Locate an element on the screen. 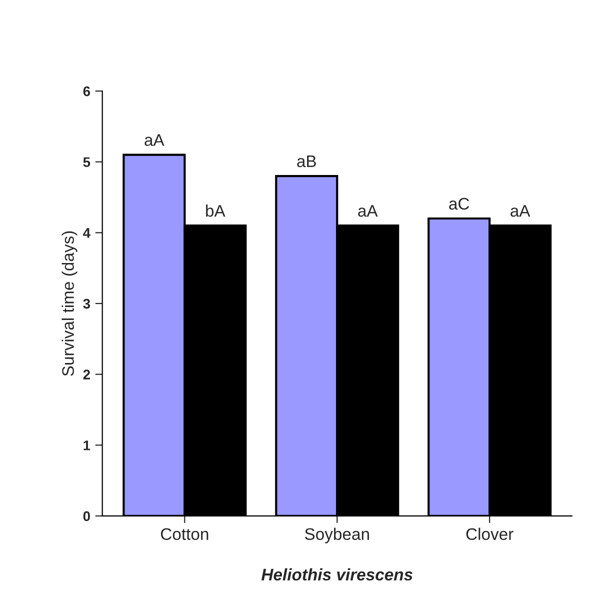  x-axis-title: Heliothis virescens is located at coordinates (337, 574).